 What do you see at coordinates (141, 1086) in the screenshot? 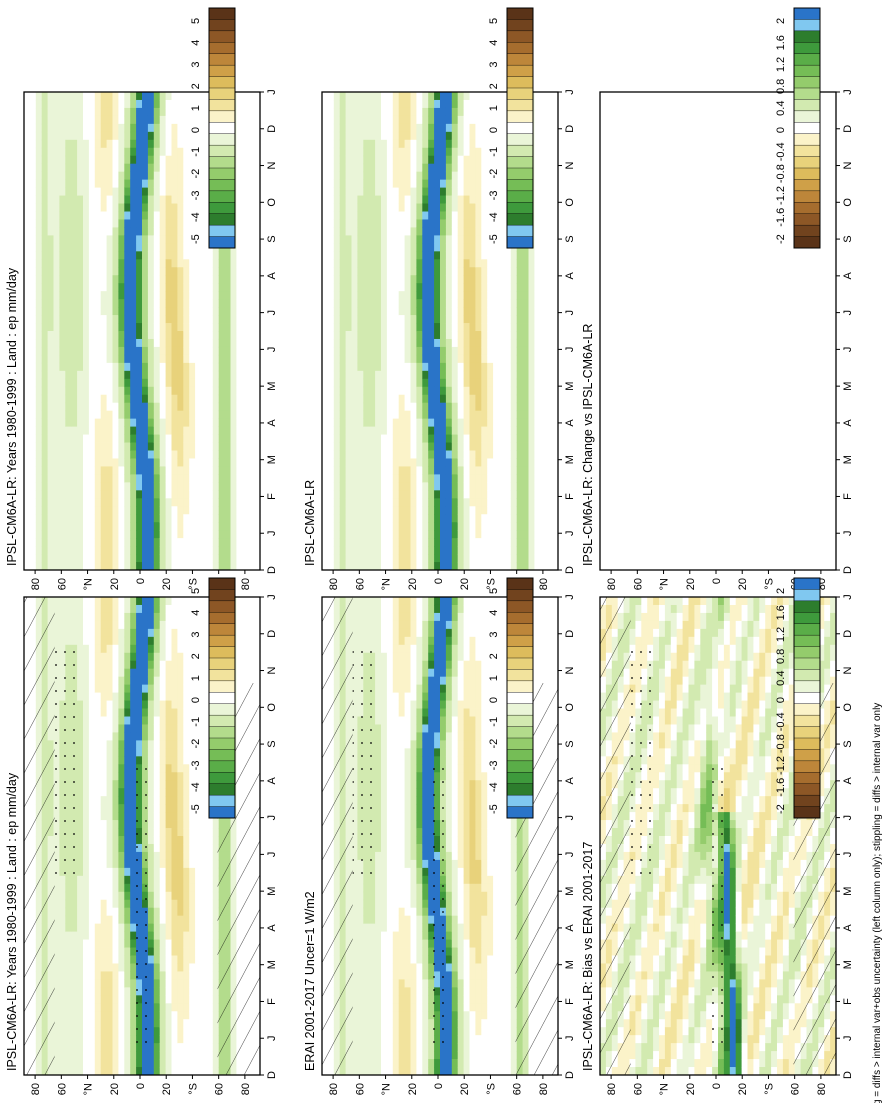
I see `lat-tick-label: 0` at bounding box center [141, 1086].